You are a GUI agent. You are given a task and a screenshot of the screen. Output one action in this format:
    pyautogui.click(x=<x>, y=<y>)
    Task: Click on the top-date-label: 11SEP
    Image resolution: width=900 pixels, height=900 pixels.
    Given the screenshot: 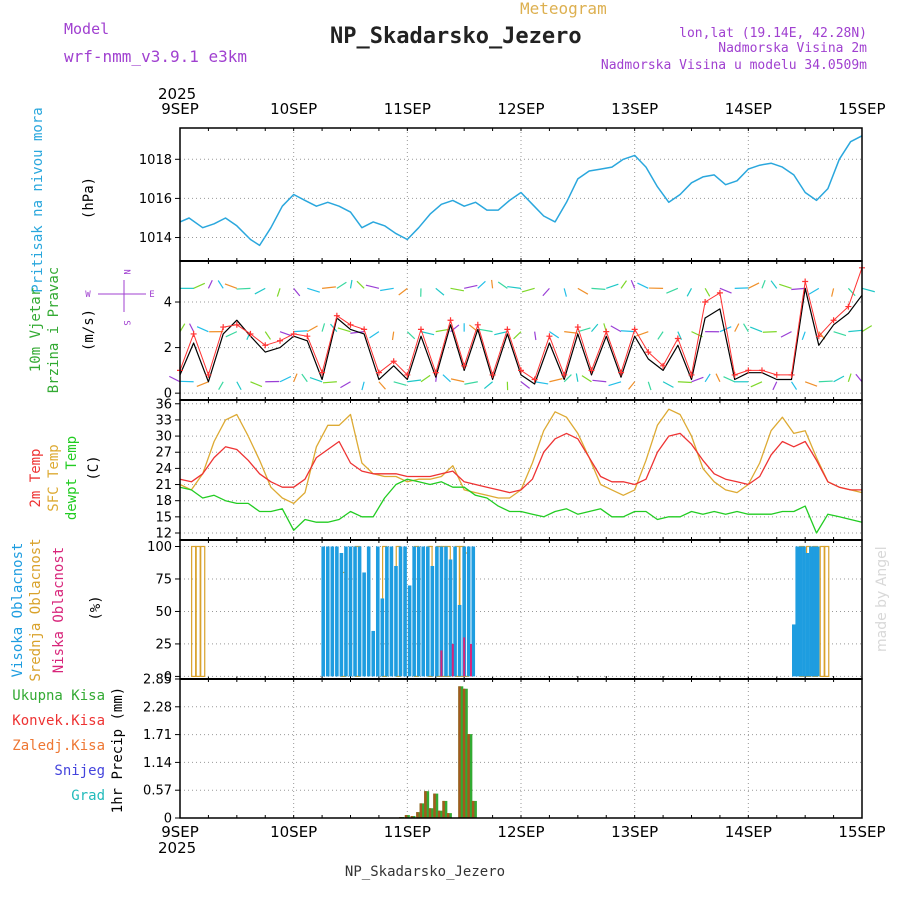 What is the action you would take?
    pyautogui.click(x=407, y=109)
    